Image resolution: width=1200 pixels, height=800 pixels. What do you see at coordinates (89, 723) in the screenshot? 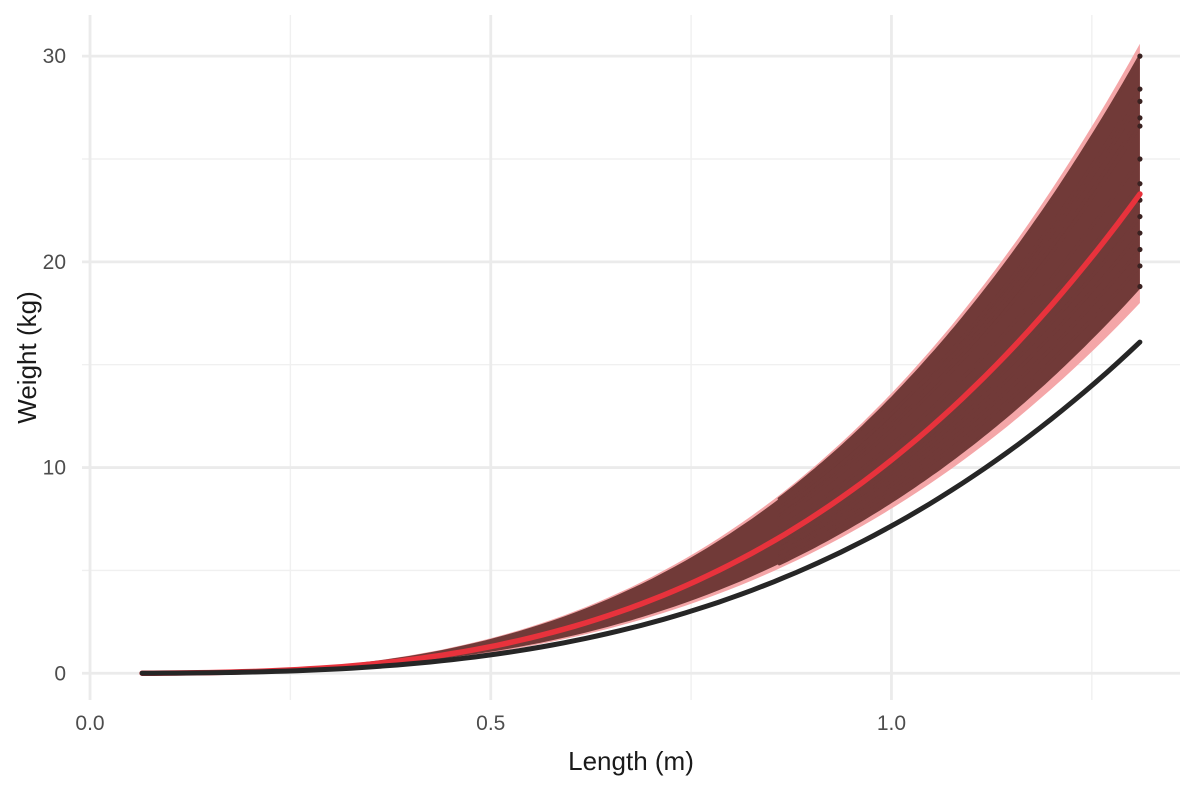
I see `x-tick-label: 0.0` at bounding box center [89, 723].